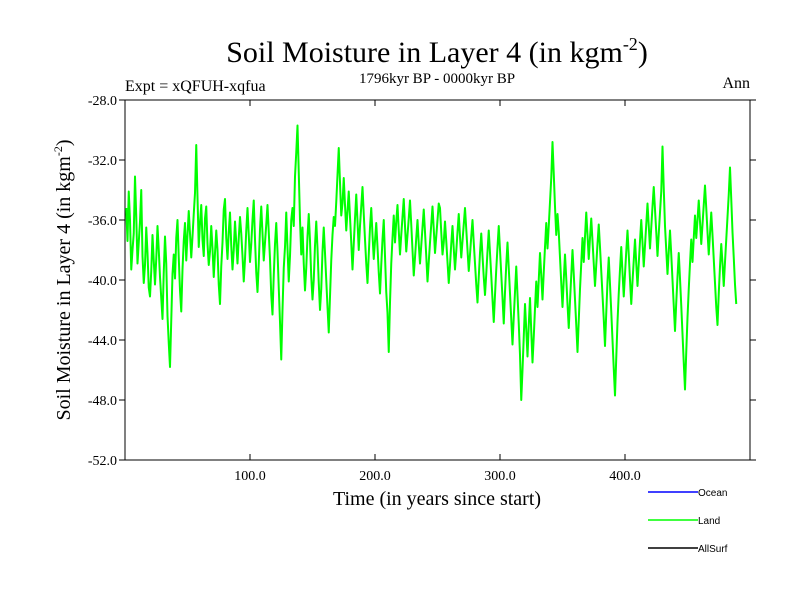 The image size is (800, 600). What do you see at coordinates (195, 86) in the screenshot?
I see `experiment-label: Expt = xQFUH-xqfua` at bounding box center [195, 86].